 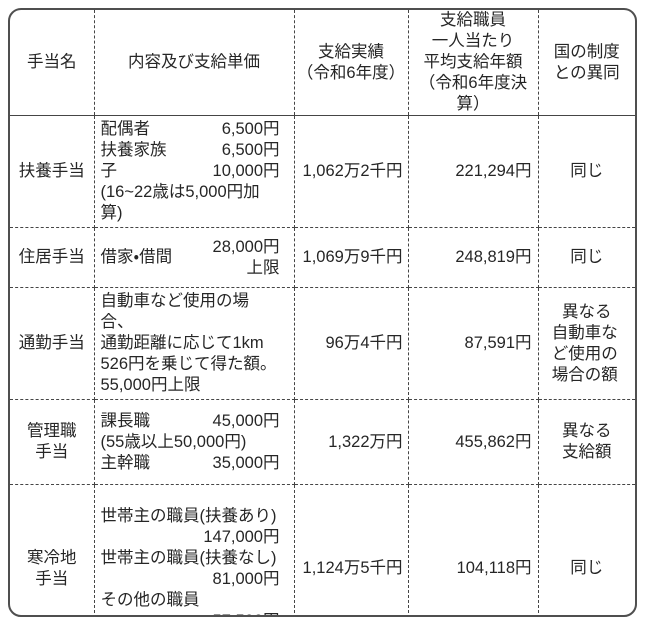 I want to click on difference-cell: 異なる 自動車など使用の場合の額, so click(x=586, y=343).